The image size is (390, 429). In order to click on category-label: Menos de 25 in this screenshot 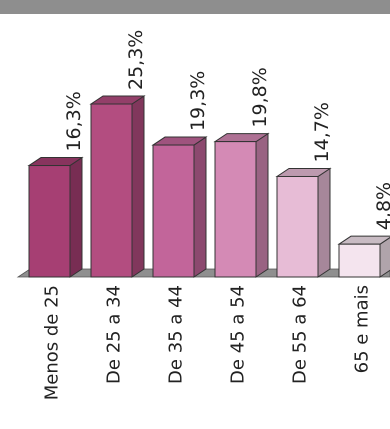, I will do `click(52, 342)`.